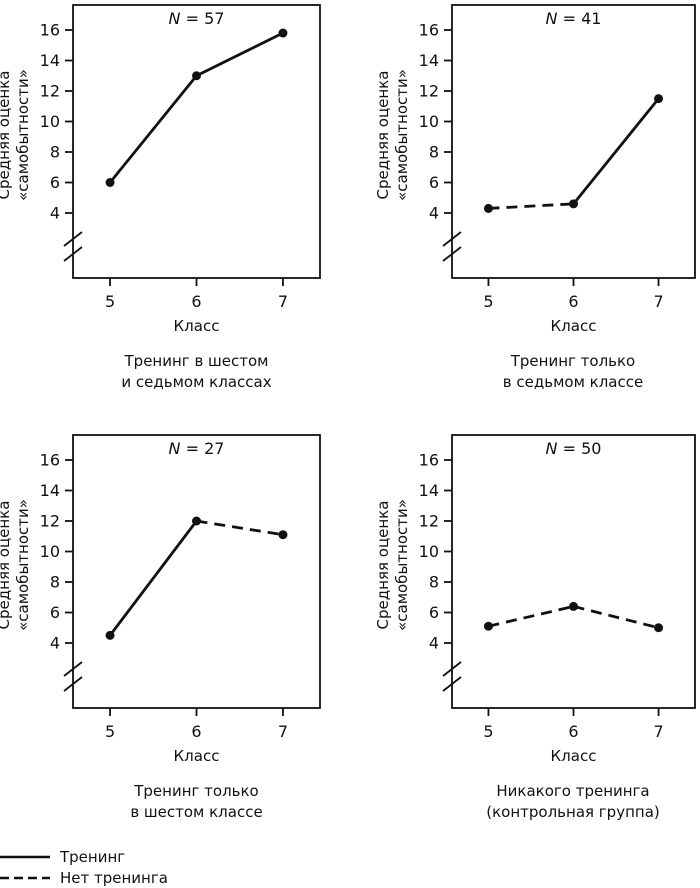  I want to click on panel-caption: Никакого тренинга (контрольная группа), so click(525, 801).